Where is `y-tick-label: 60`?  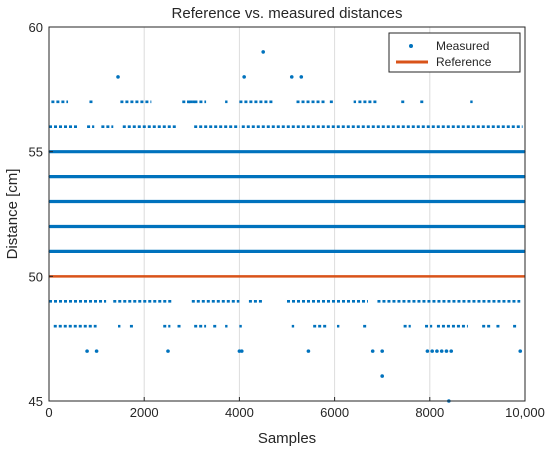
y-tick-label: 60 is located at coordinates (36, 27).